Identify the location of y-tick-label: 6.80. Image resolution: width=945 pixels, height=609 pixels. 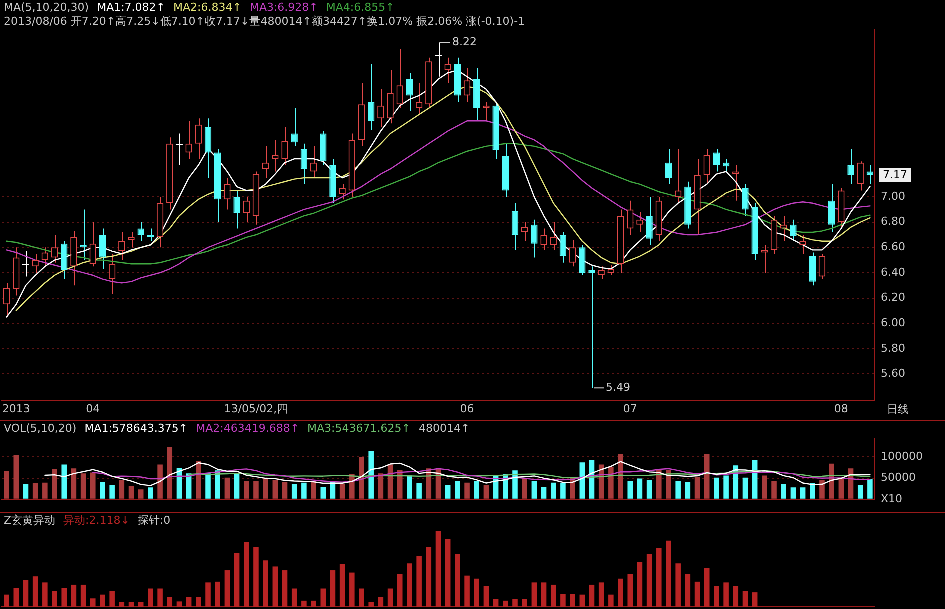
(893, 221).